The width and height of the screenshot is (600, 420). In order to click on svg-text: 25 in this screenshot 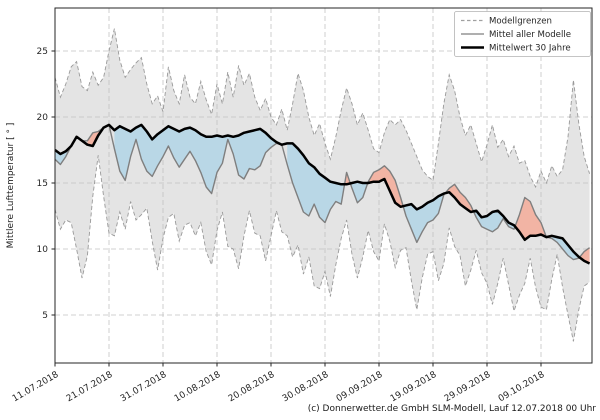, I will do `click(42, 52)`.